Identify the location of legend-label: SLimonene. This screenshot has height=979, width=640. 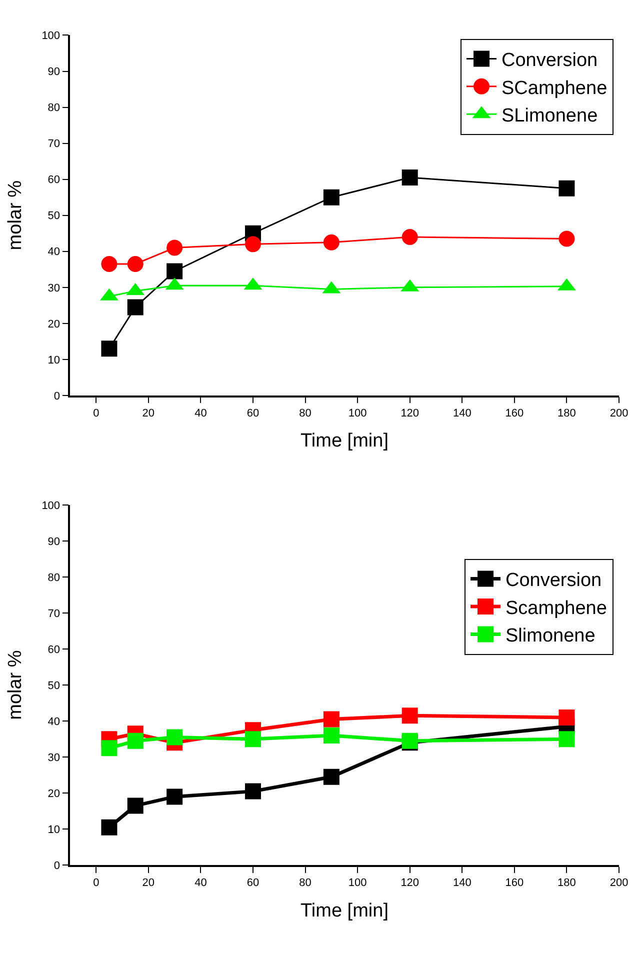
(550, 116).